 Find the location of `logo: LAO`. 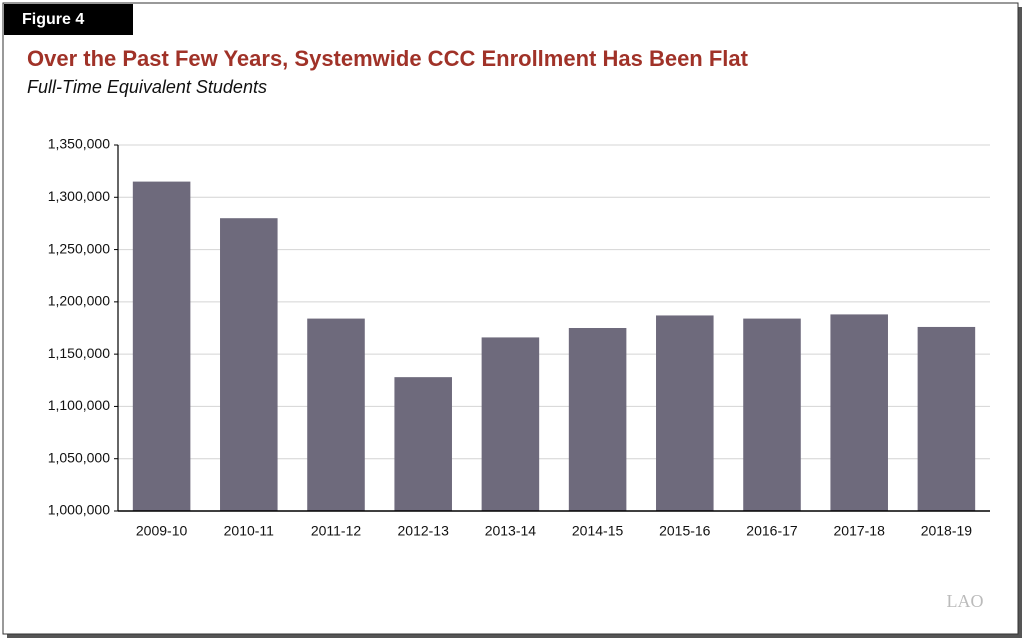

logo: LAO is located at coordinates (965, 601).